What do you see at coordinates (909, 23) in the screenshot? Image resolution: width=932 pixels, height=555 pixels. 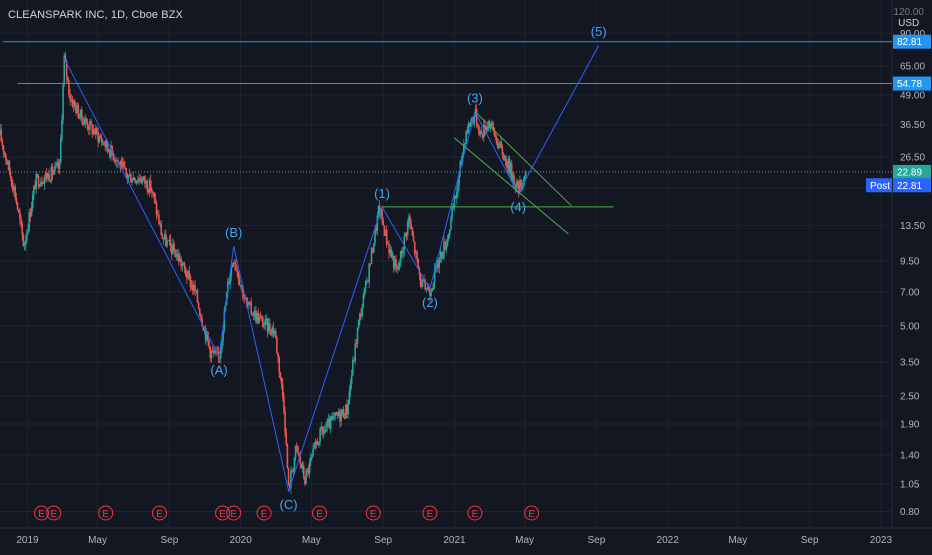 I see `currency-code: USD` at bounding box center [909, 23].